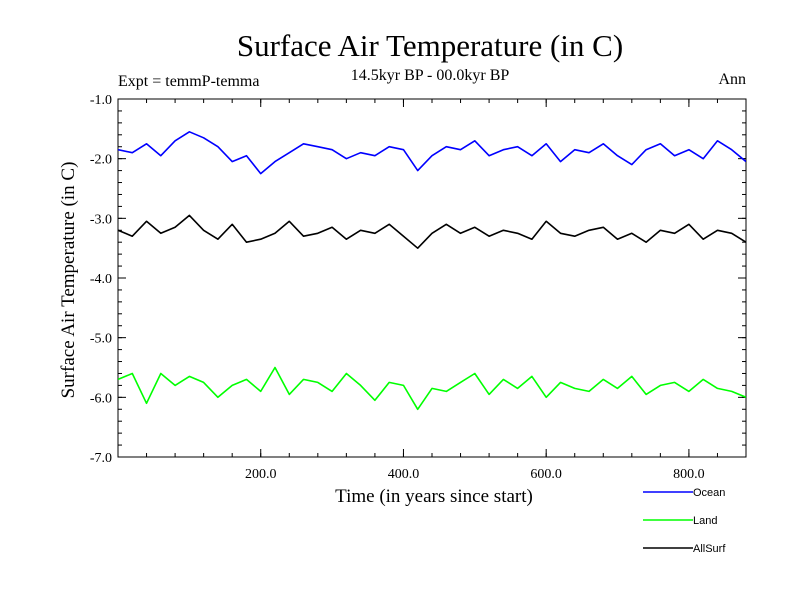 The width and height of the screenshot is (800, 600). I want to click on y-axis-label: Surface Air Temperature (in C), so click(68, 280).